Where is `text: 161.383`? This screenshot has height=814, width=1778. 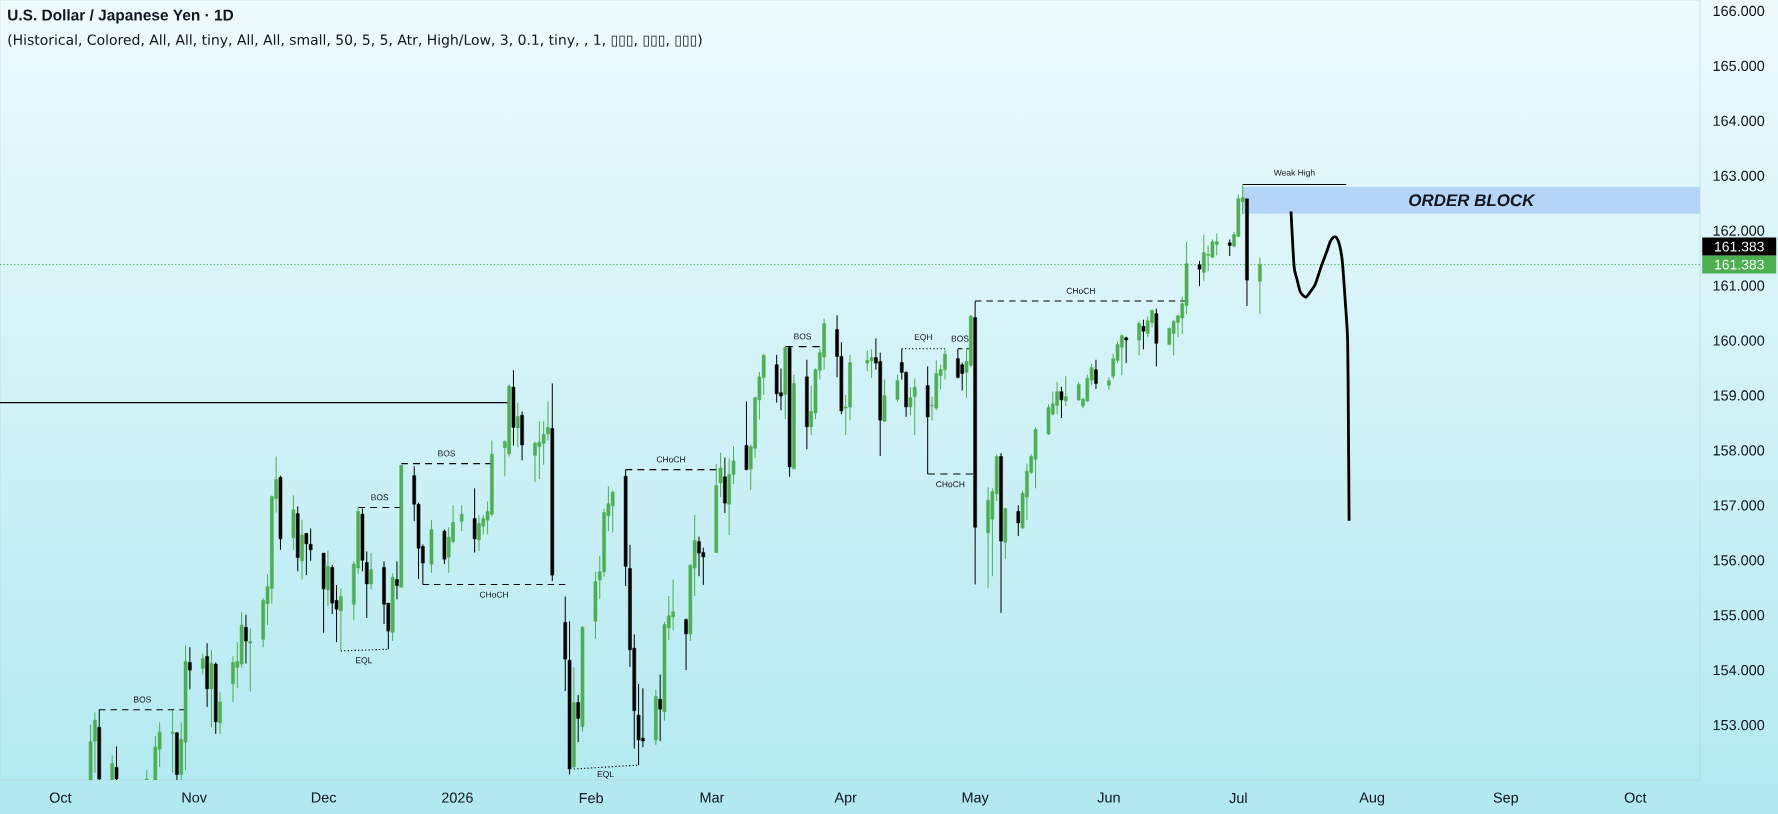
text: 161.383 is located at coordinates (1739, 246).